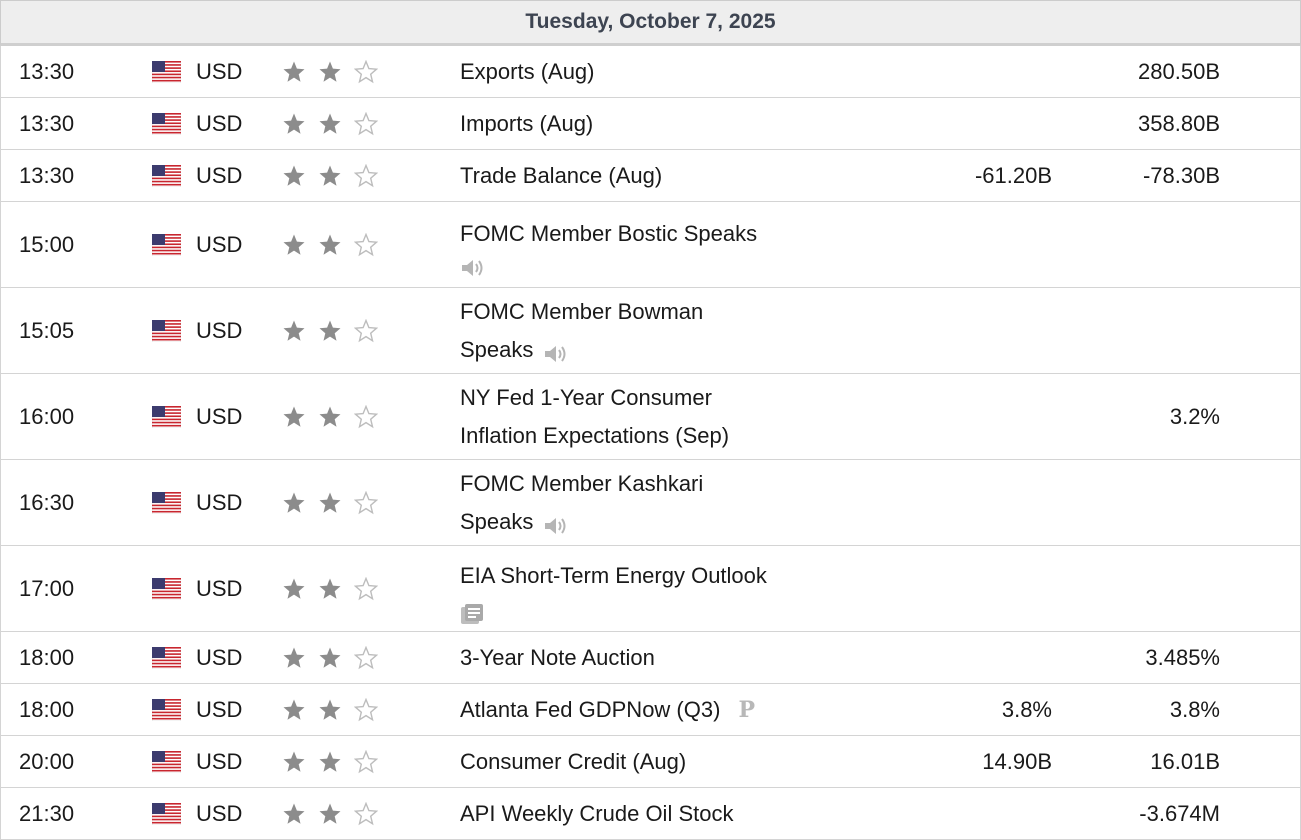  Describe the element at coordinates (1013, 175) in the screenshot. I see `forecast-value: -61.20B` at that location.